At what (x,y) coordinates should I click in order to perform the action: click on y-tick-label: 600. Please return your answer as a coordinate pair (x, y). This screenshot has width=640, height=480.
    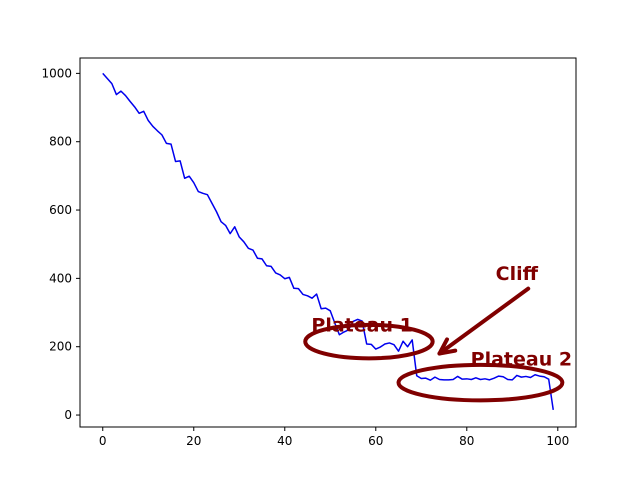
    Looking at the image, I should click on (60, 210).